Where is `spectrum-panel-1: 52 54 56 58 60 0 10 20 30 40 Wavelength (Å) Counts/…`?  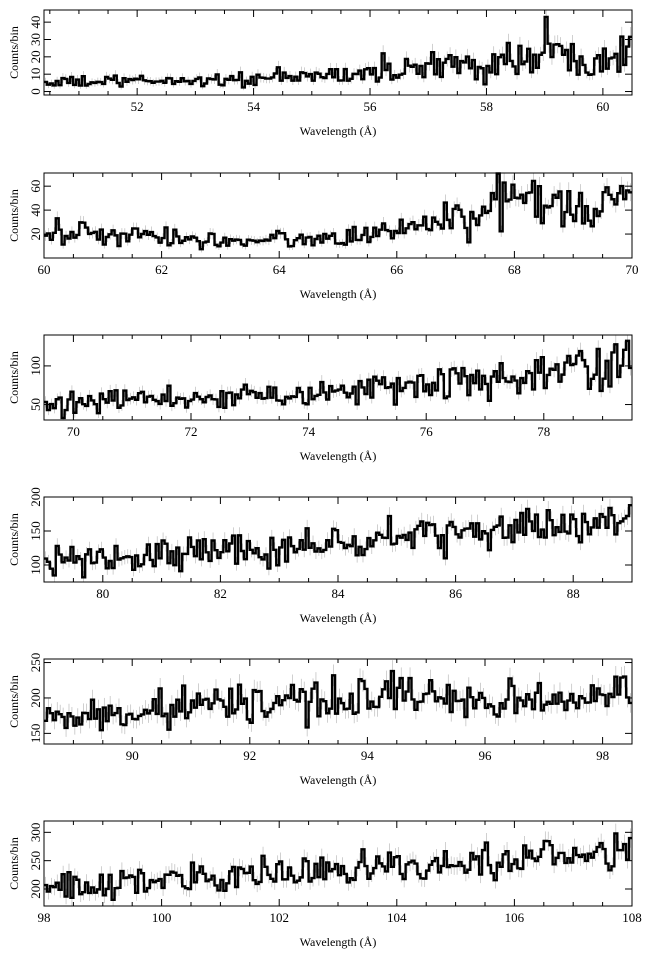 spectrum-panel-1: 52 54 56 58 60 0 10 20 30 40 Wavelength (Å) Counts/… is located at coordinates (320, 73).